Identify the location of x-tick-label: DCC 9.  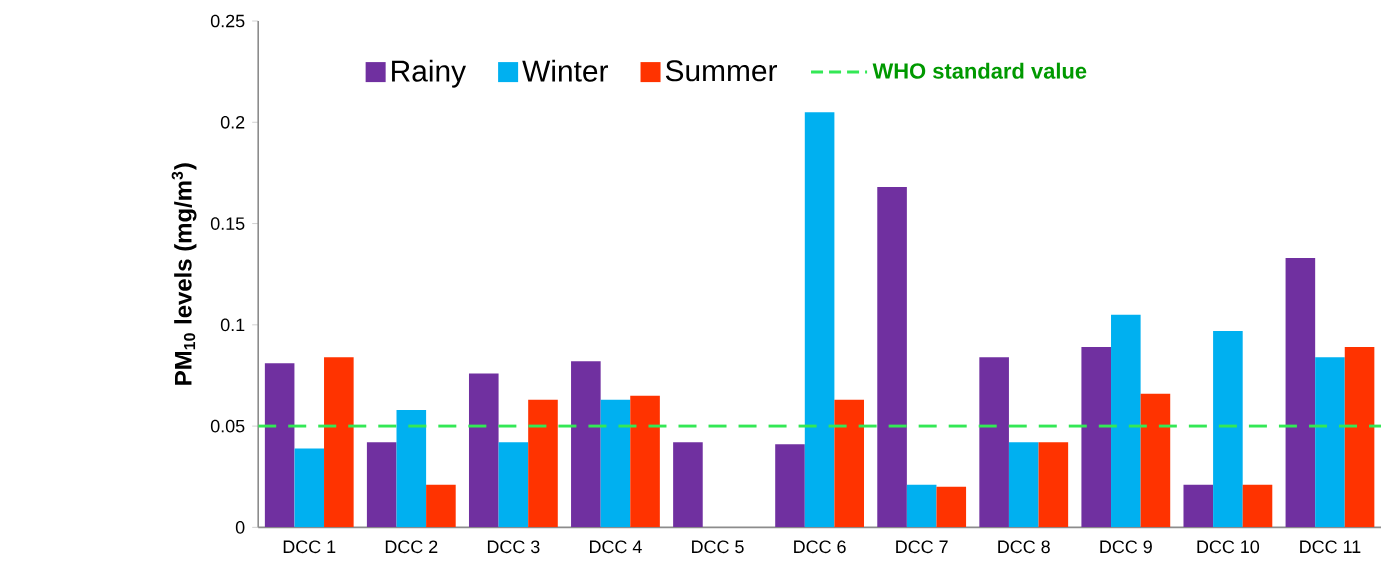
(1126, 546).